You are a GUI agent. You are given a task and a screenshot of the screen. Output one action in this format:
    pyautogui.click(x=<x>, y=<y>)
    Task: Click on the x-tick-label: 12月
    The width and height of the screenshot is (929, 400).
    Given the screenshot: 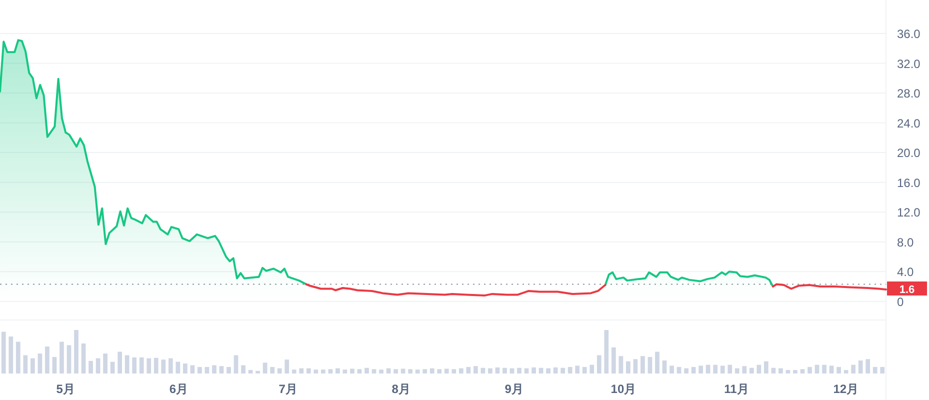 What is the action you would take?
    pyautogui.click(x=846, y=389)
    